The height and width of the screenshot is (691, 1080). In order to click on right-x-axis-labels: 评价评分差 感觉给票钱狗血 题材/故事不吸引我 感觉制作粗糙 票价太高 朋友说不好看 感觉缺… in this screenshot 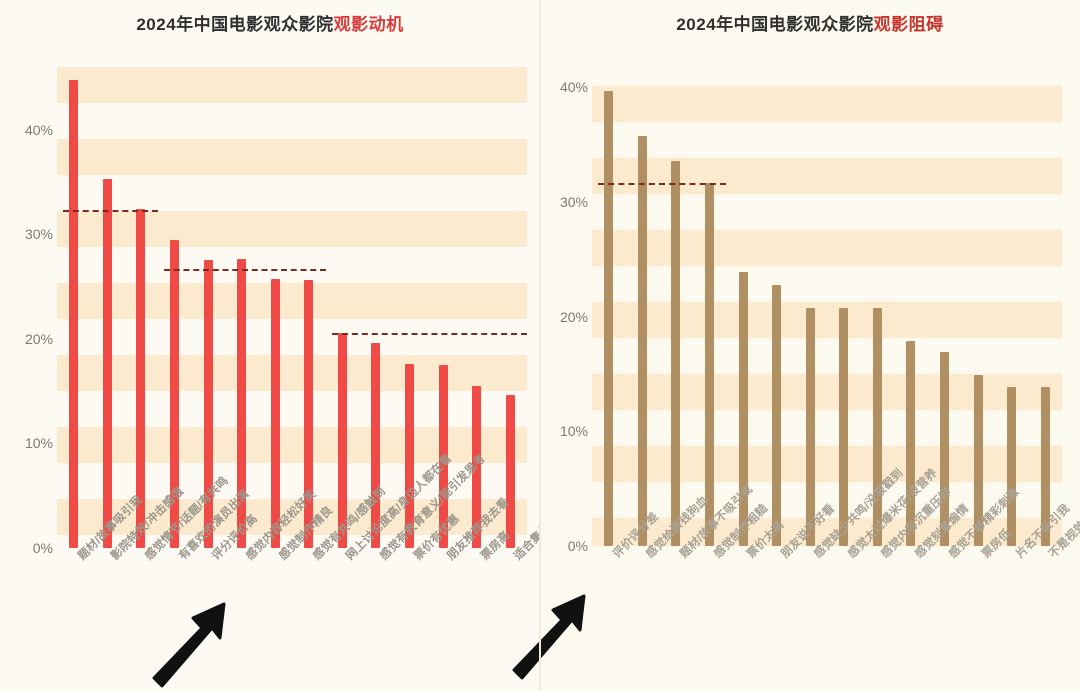, I will do `click(836, 579)`.